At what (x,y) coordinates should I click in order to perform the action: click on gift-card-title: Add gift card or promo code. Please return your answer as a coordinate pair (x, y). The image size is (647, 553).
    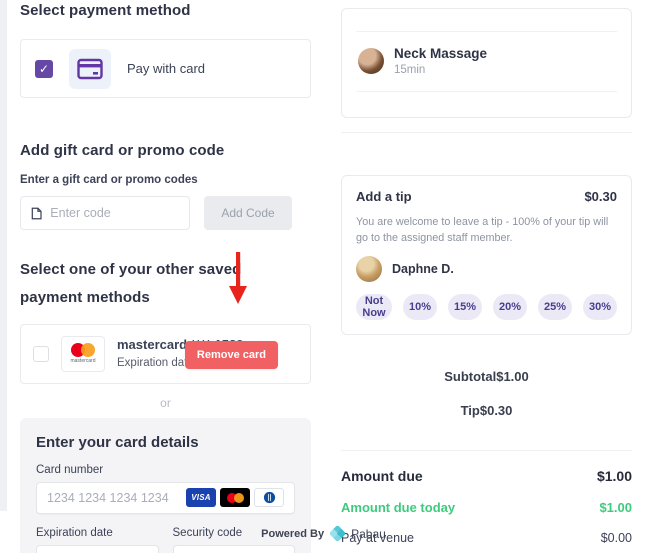
    Looking at the image, I should click on (122, 150).